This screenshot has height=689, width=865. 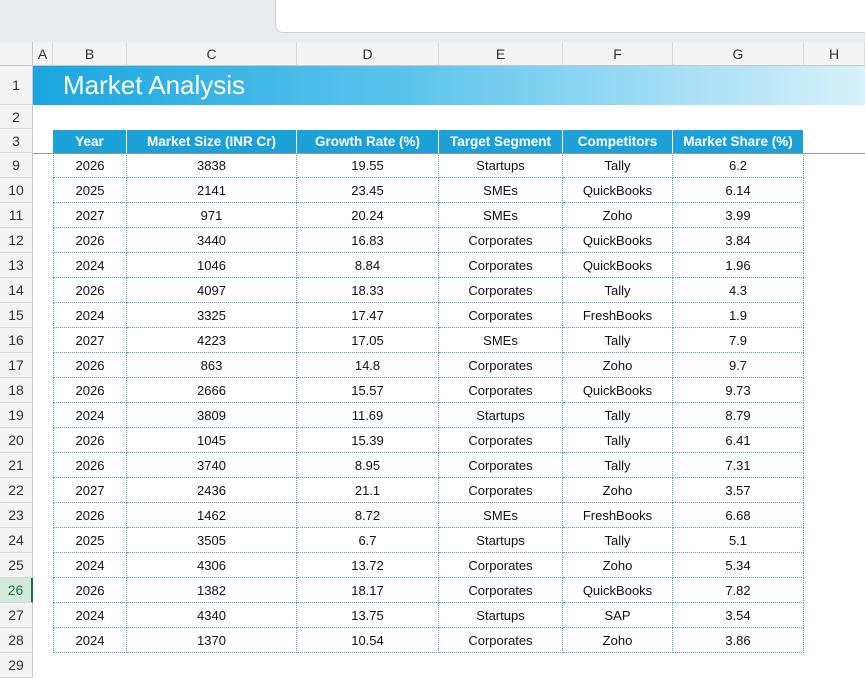 I want to click on row-header: 10, so click(x=16, y=190).